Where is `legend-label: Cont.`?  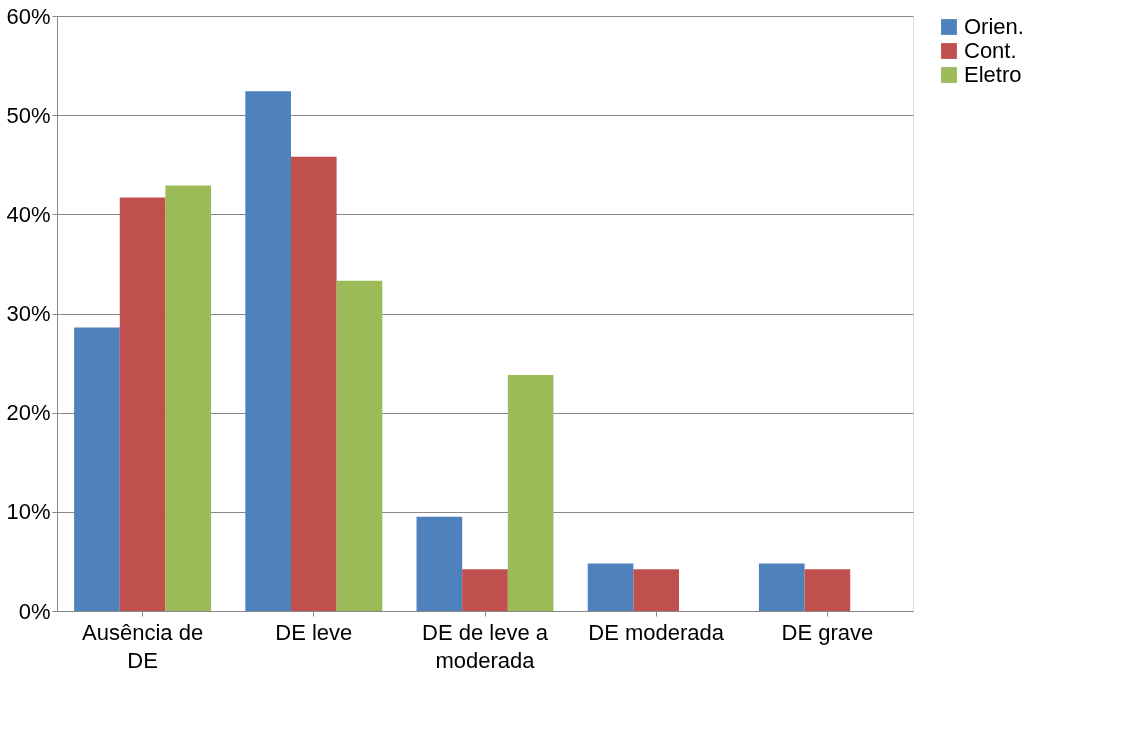 legend-label: Cont. is located at coordinates (990, 50).